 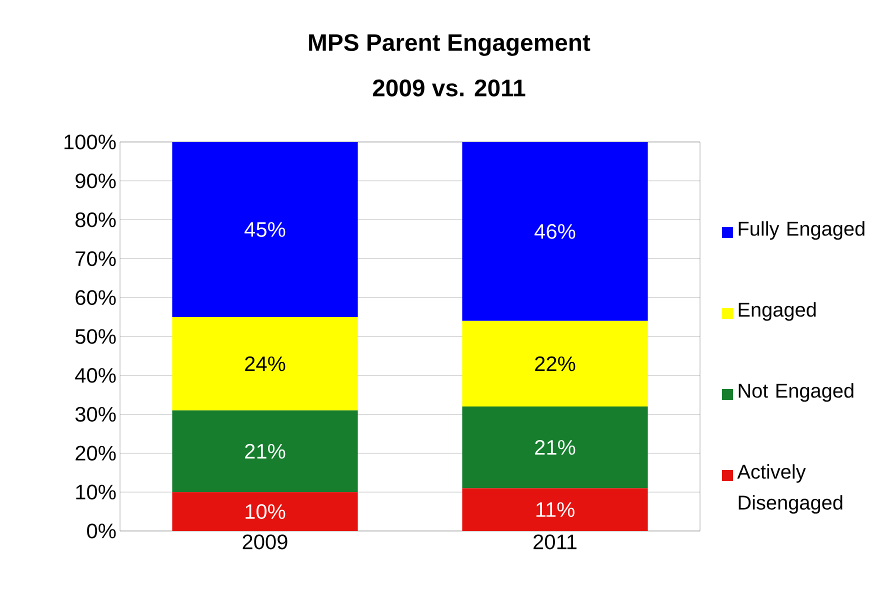 What do you see at coordinates (96, 258) in the screenshot?
I see `y-tick-label: 70%` at bounding box center [96, 258].